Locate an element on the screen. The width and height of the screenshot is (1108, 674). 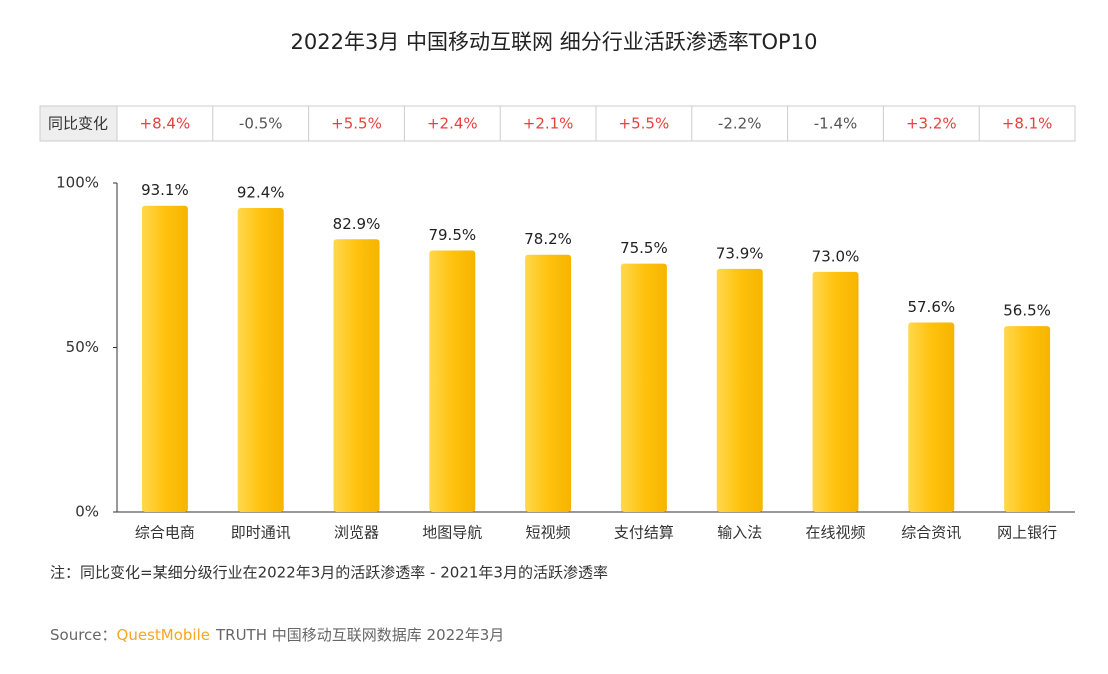
yoy-label: +8.1% is located at coordinates (1027, 124).